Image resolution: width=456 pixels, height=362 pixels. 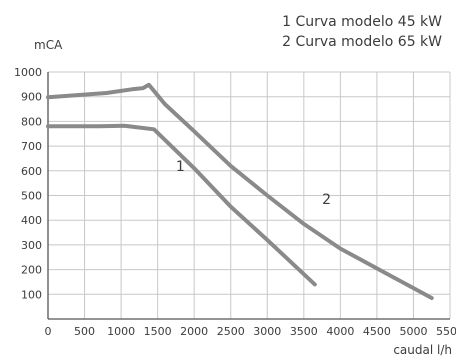 I want to click on legend-entry-2: 2 Curva modelo 65 kW, so click(x=362, y=42).